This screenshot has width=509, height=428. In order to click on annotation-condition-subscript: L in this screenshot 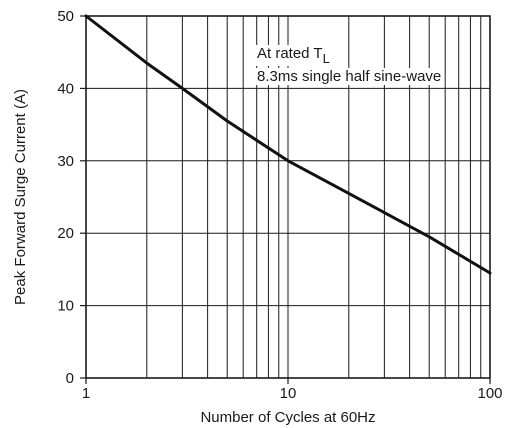, I will do `click(326, 58)`.